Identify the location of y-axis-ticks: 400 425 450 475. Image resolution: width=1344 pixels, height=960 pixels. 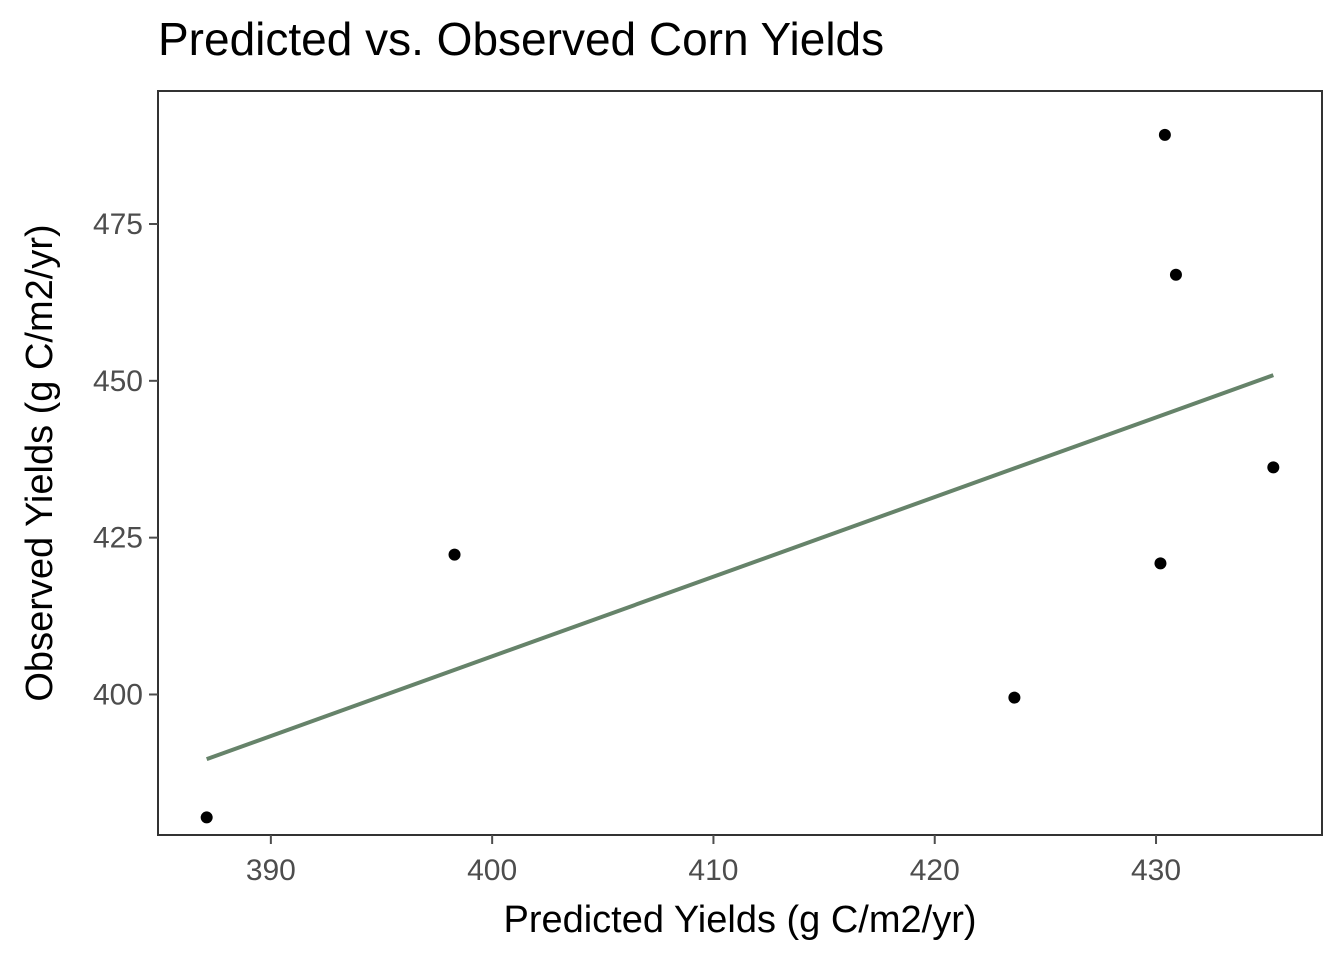
(125, 459).